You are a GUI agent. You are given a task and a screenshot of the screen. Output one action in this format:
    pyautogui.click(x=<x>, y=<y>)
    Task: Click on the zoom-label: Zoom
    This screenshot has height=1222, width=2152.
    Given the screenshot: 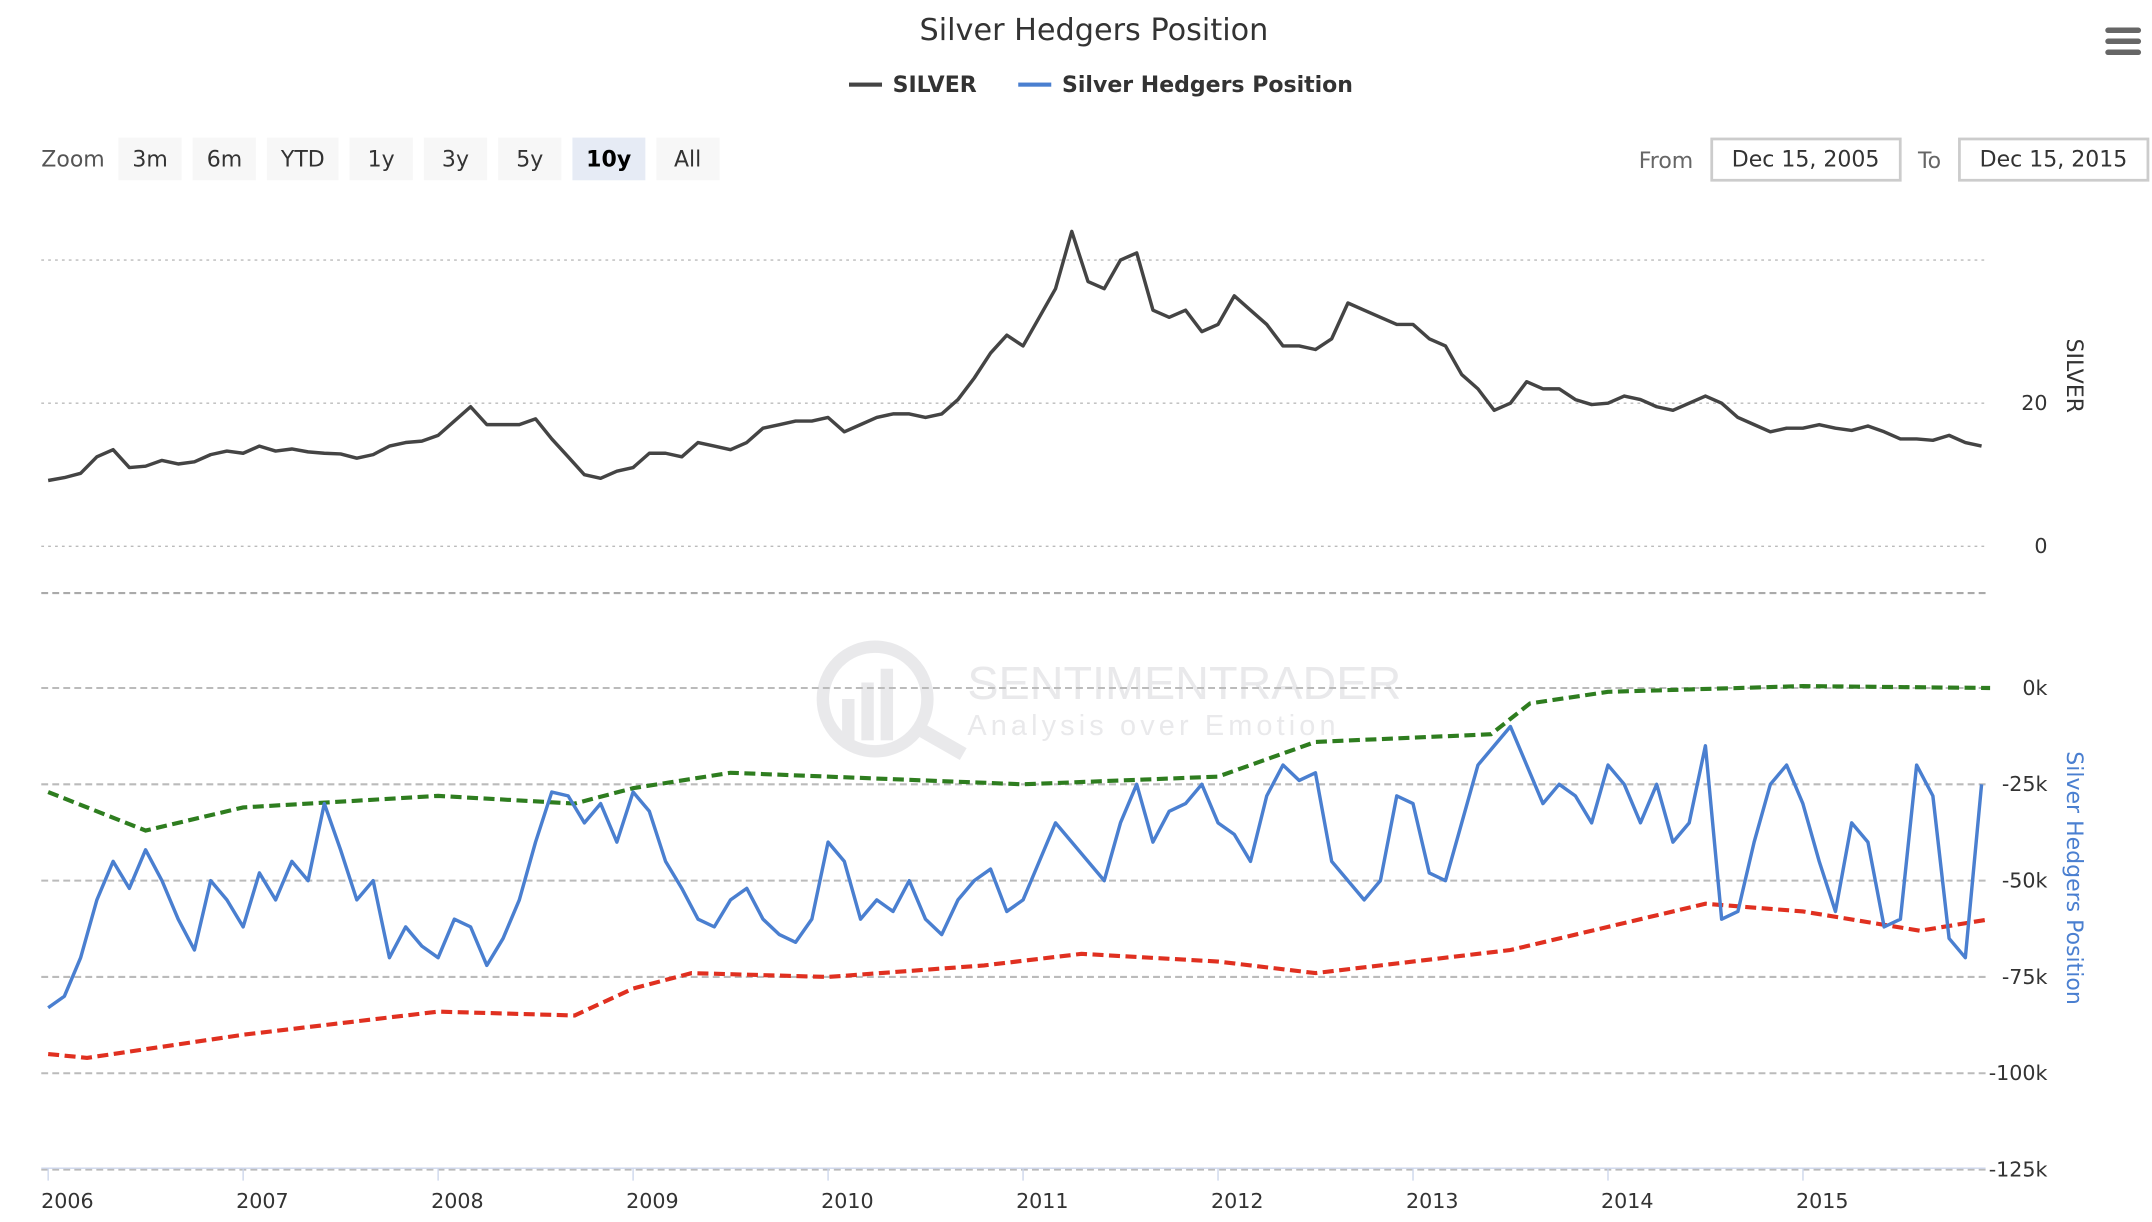 What is the action you would take?
    pyautogui.click(x=73, y=158)
    